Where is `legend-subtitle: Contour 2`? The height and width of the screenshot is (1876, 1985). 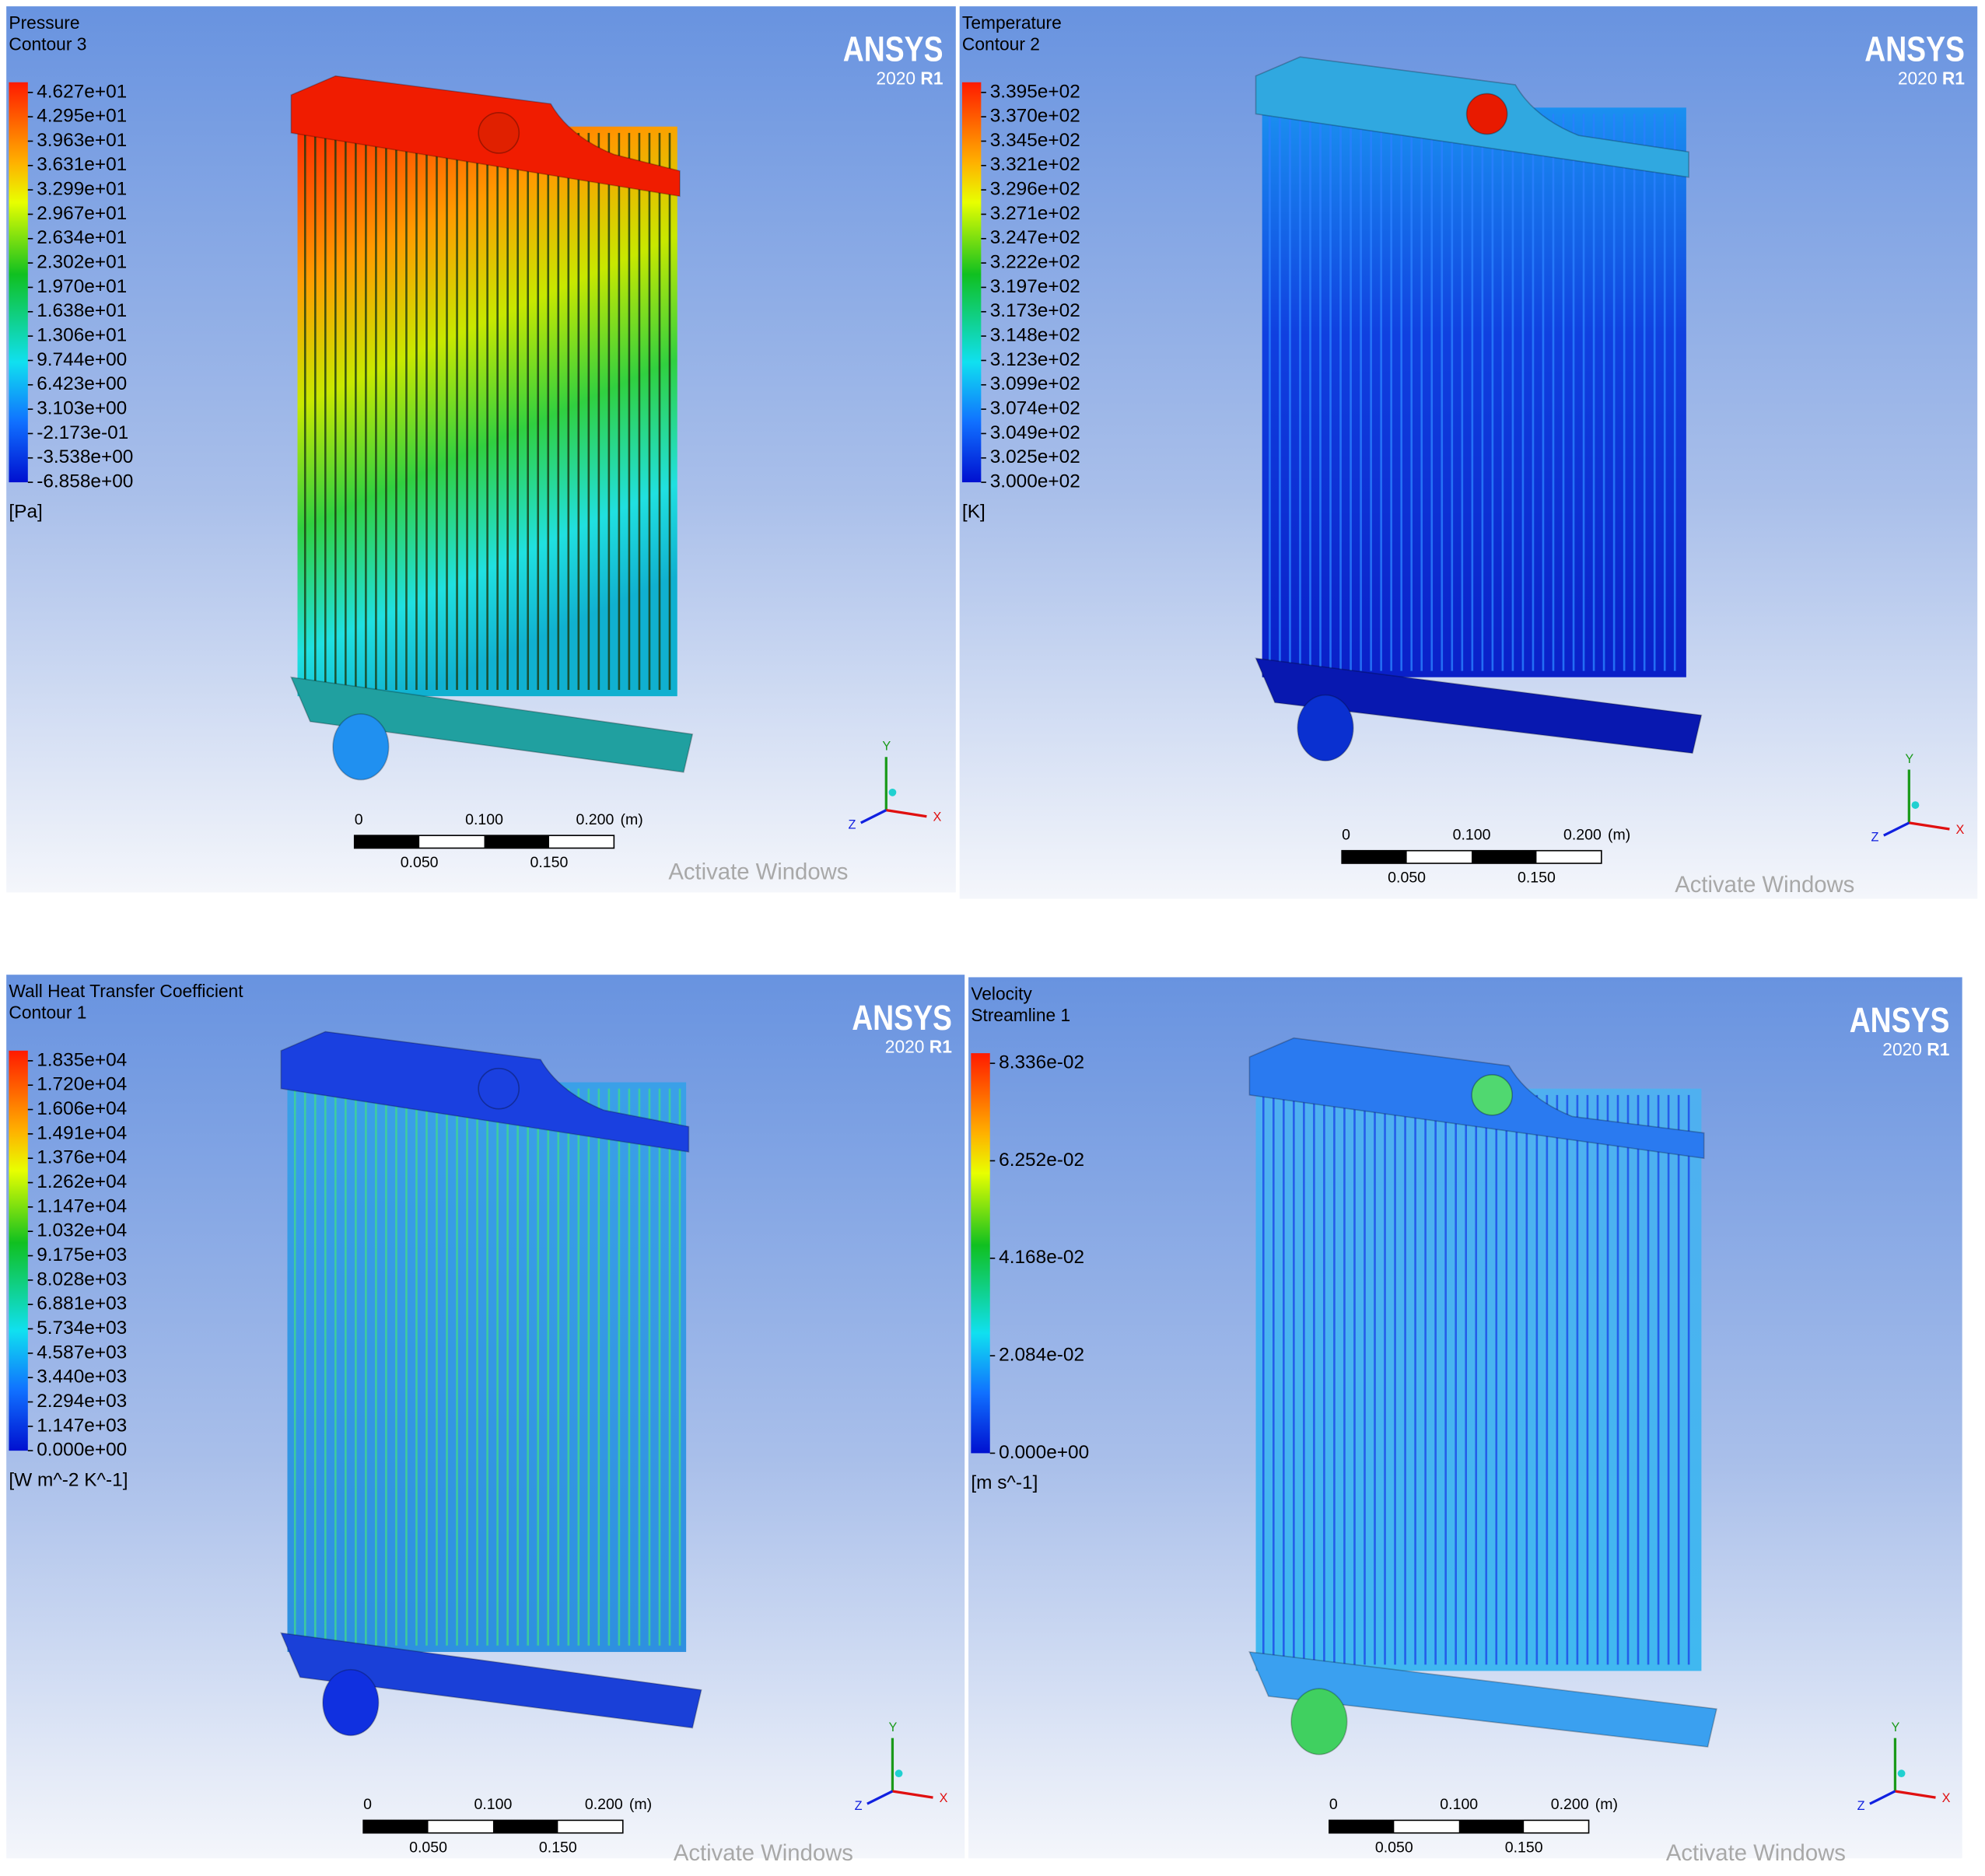 legend-subtitle: Contour 2 is located at coordinates (1001, 44).